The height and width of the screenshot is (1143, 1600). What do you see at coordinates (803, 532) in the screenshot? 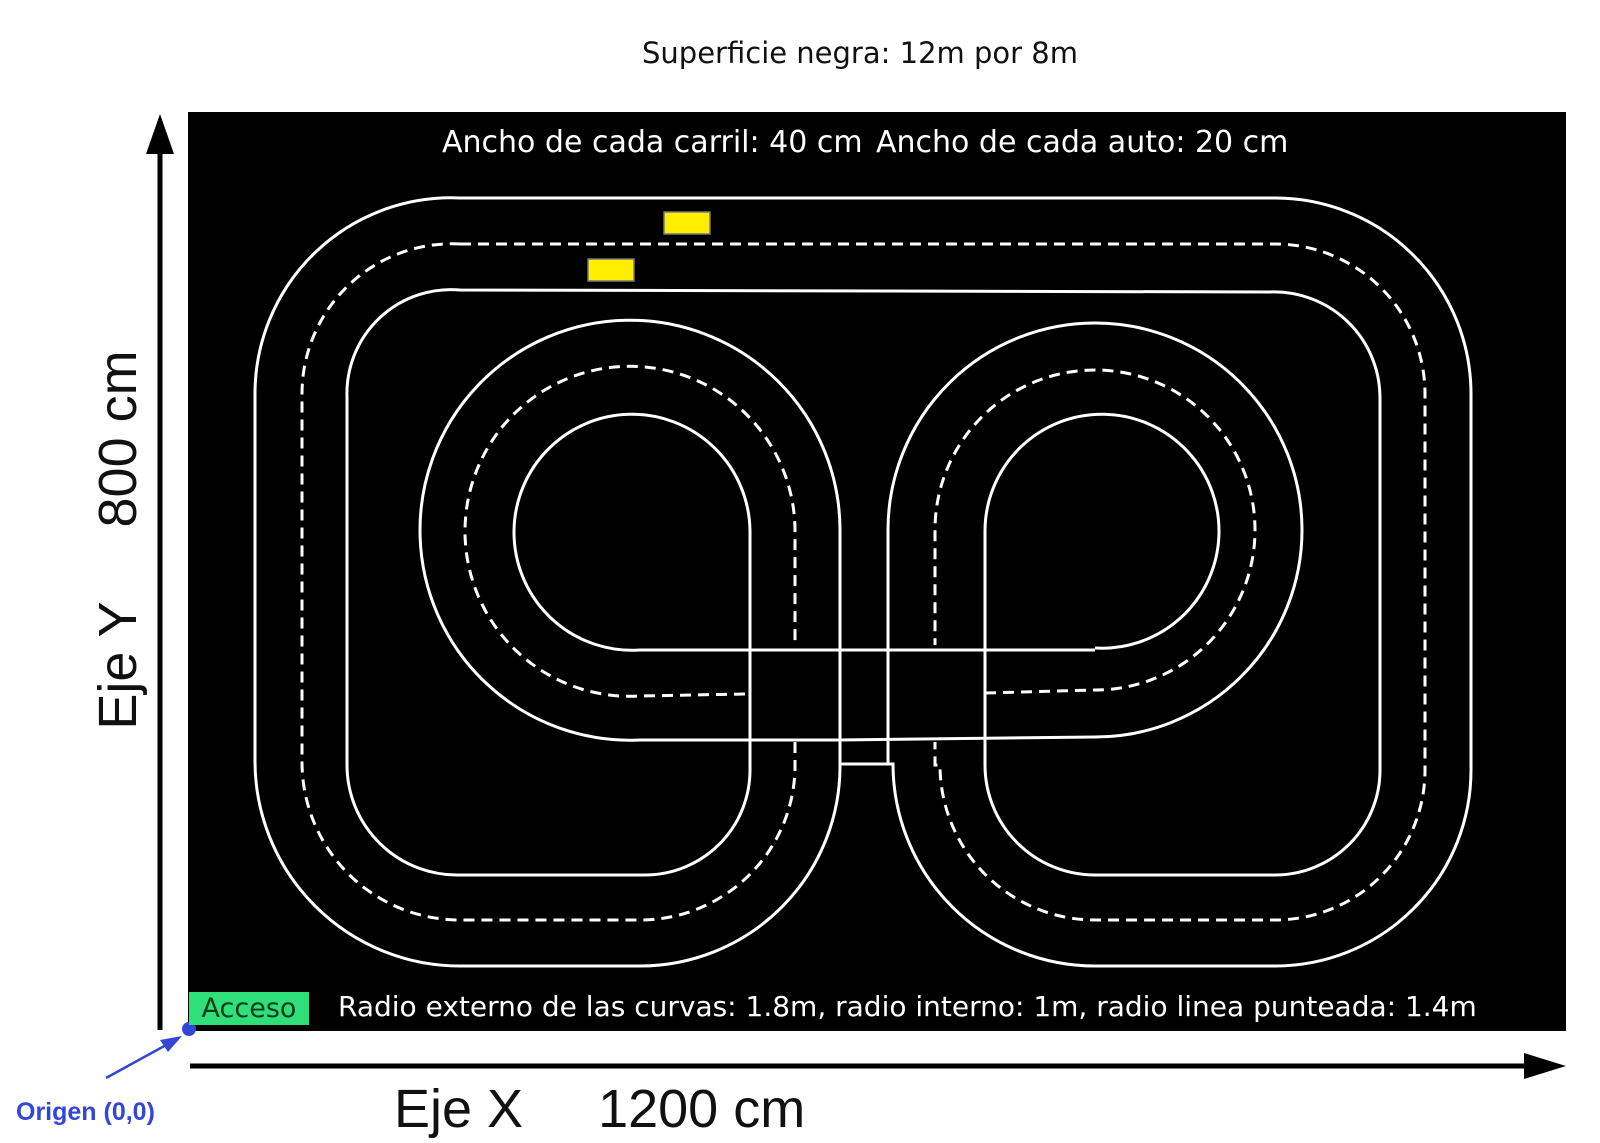
I see `left-loop-inner-line` at bounding box center [803, 532].